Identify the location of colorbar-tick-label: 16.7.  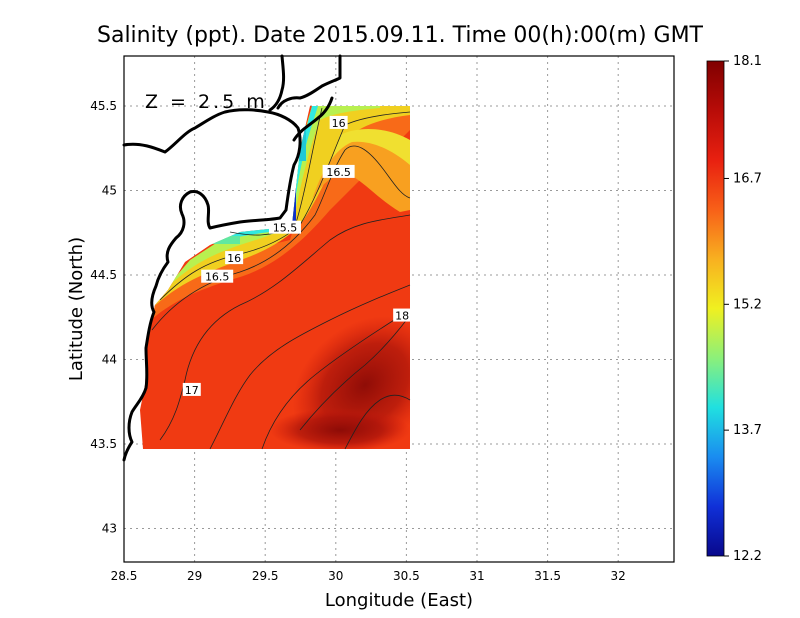
(747, 178).